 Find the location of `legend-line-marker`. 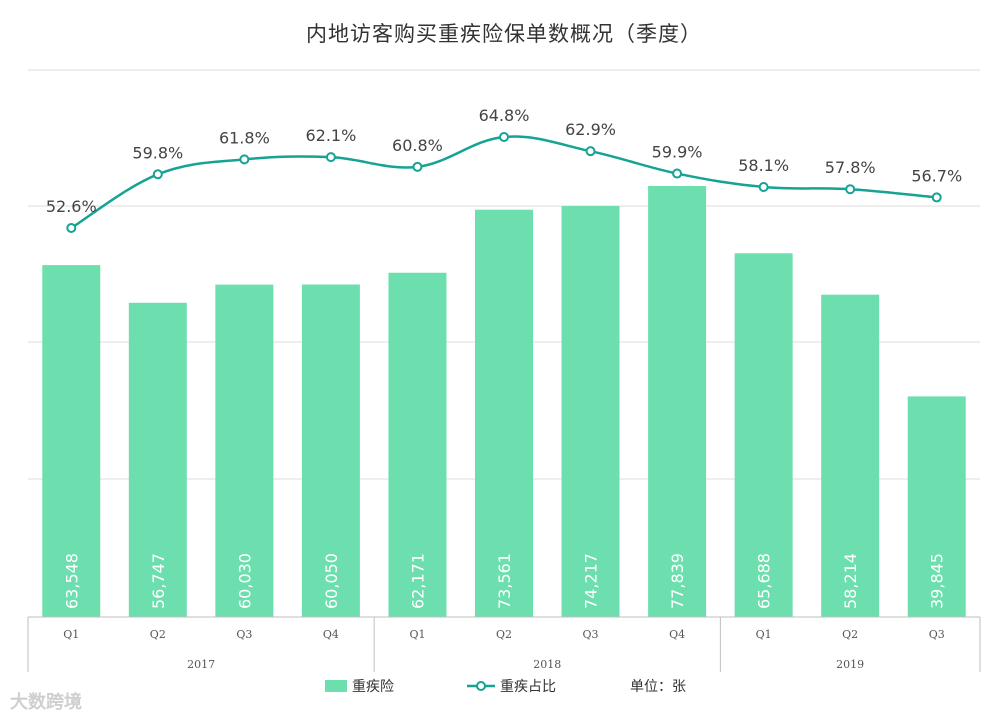

legend-line-marker is located at coordinates (481, 686).